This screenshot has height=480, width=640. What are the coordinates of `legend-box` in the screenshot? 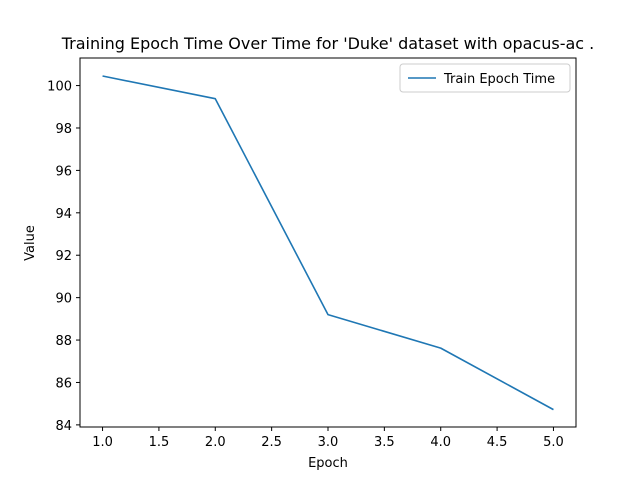 It's located at (485, 78).